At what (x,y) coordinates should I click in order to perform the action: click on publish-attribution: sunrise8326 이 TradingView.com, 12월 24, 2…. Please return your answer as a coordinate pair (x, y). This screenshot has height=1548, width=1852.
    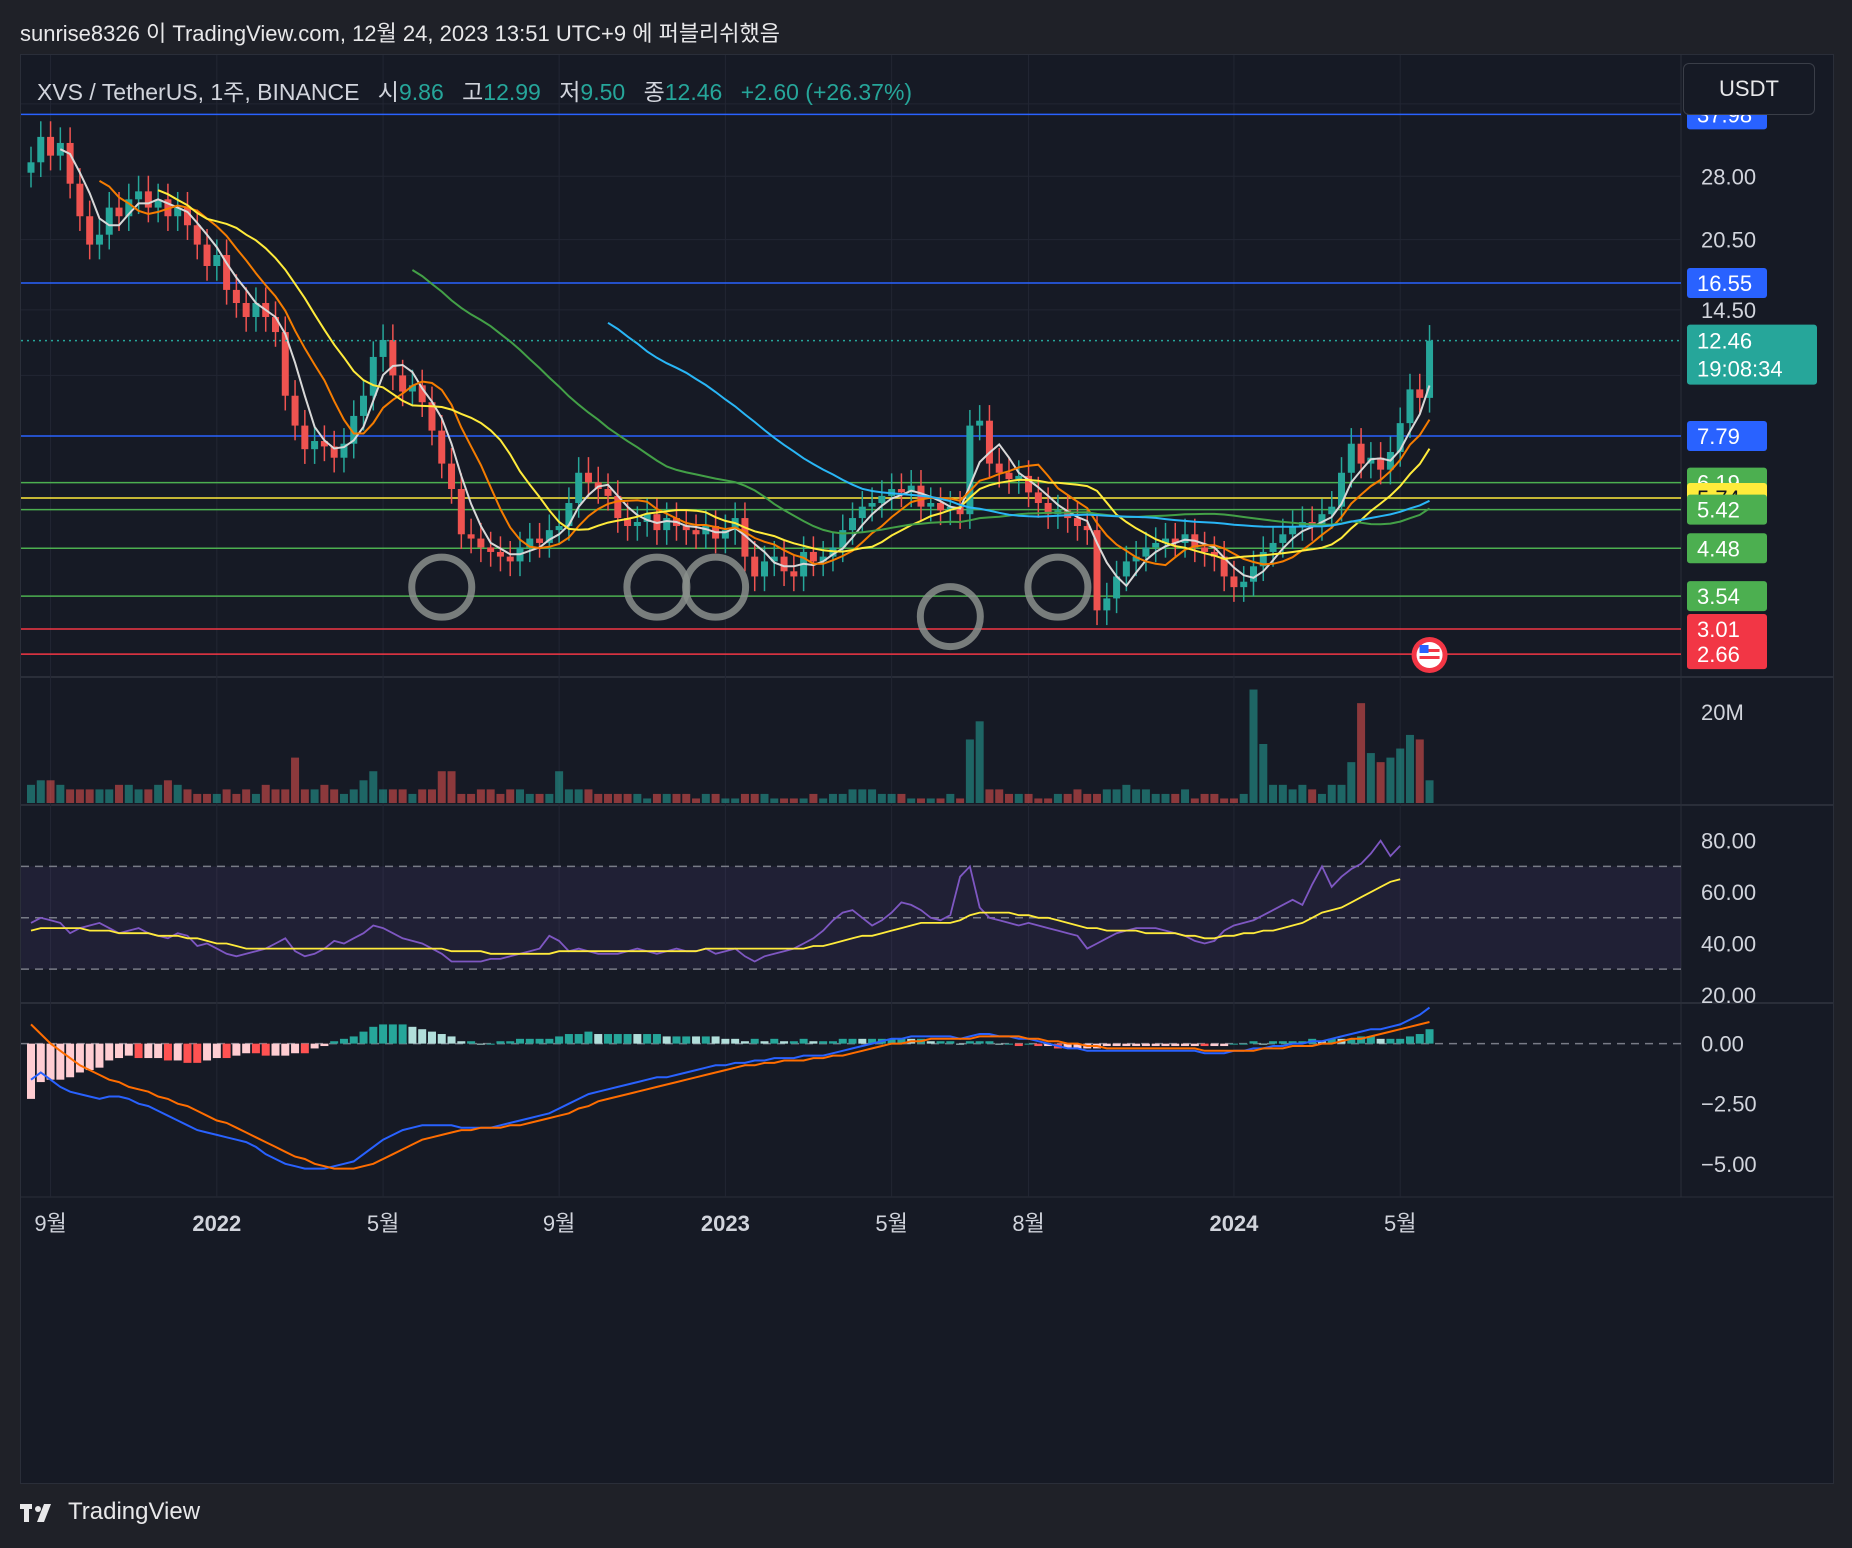
    Looking at the image, I should click on (400, 33).